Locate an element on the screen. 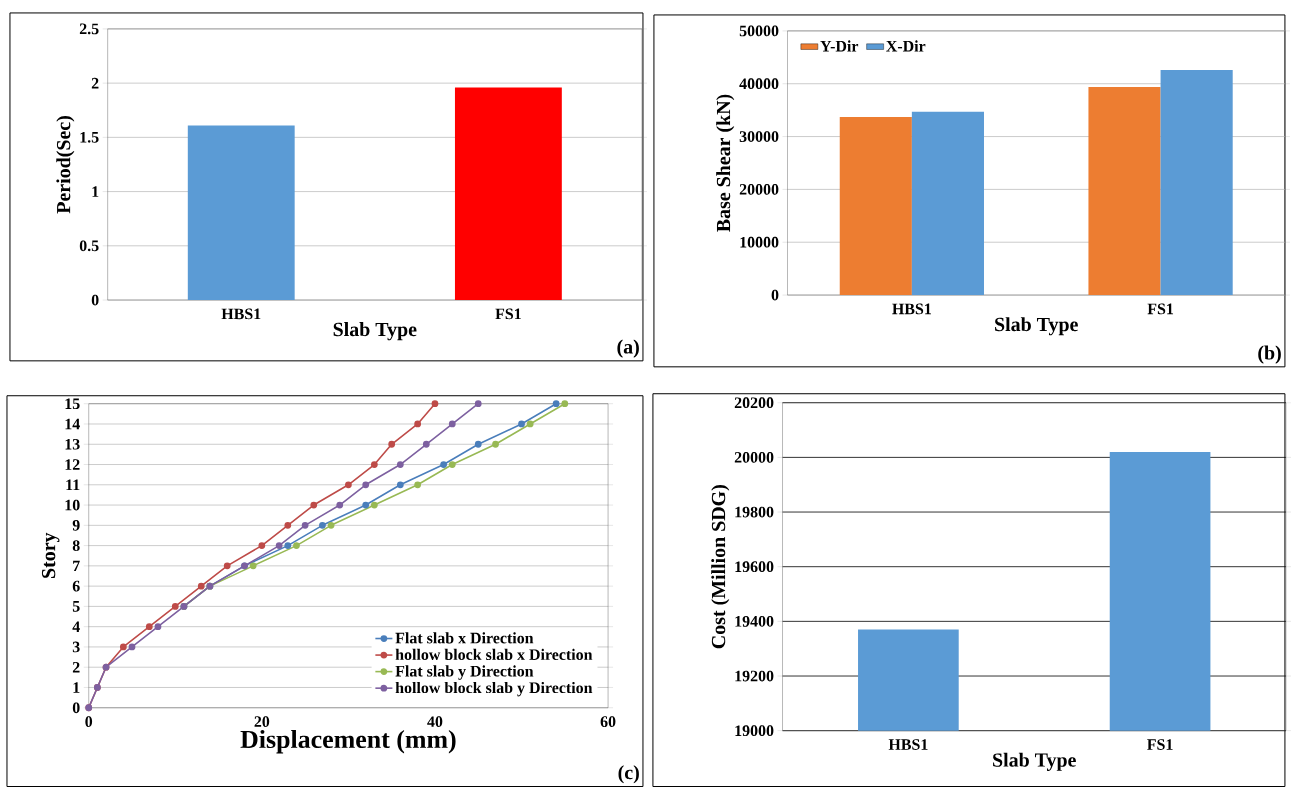 This screenshot has height=788, width=1291. y-tick-label: 13 is located at coordinates (72, 444).